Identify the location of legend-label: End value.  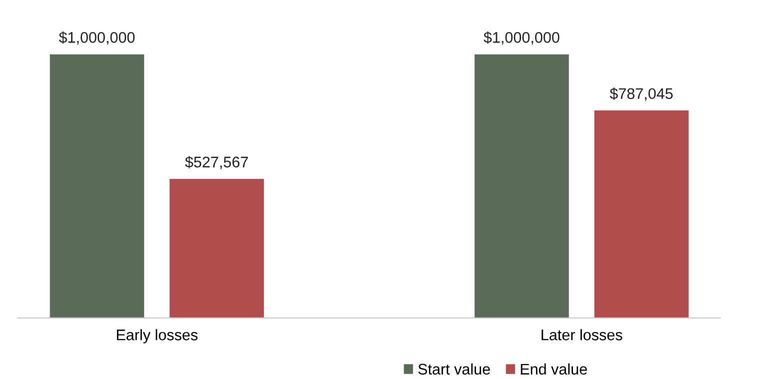
(553, 369).